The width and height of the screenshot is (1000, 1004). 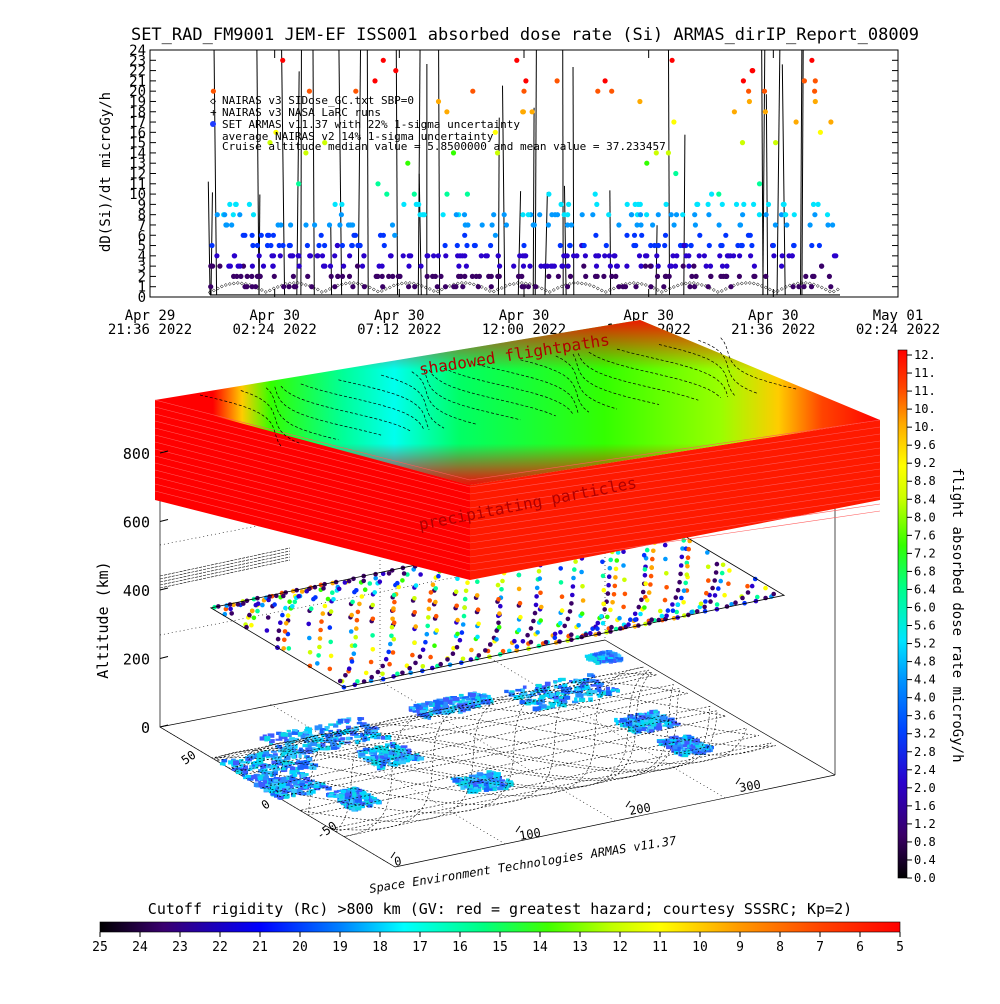 I want to click on right-colorbar-tick-label: 2.4, so click(x=925, y=770).